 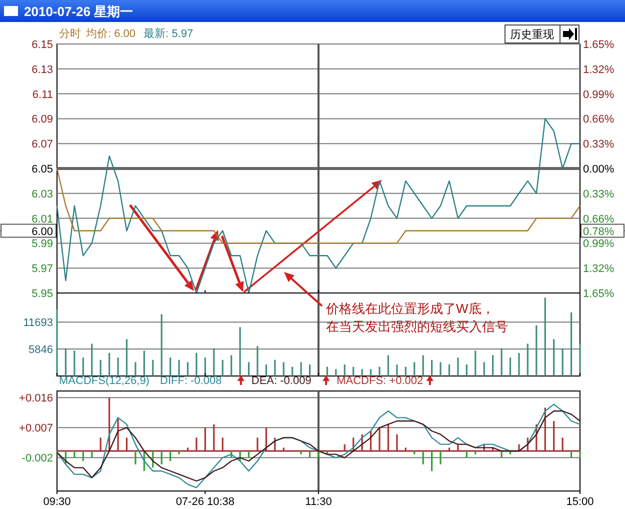 I want to click on y-tick-label: 6.01, so click(x=42, y=219).